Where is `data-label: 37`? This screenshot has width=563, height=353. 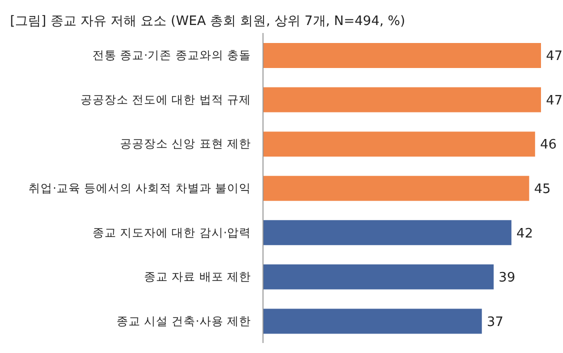 data-label: 37 is located at coordinates (495, 322).